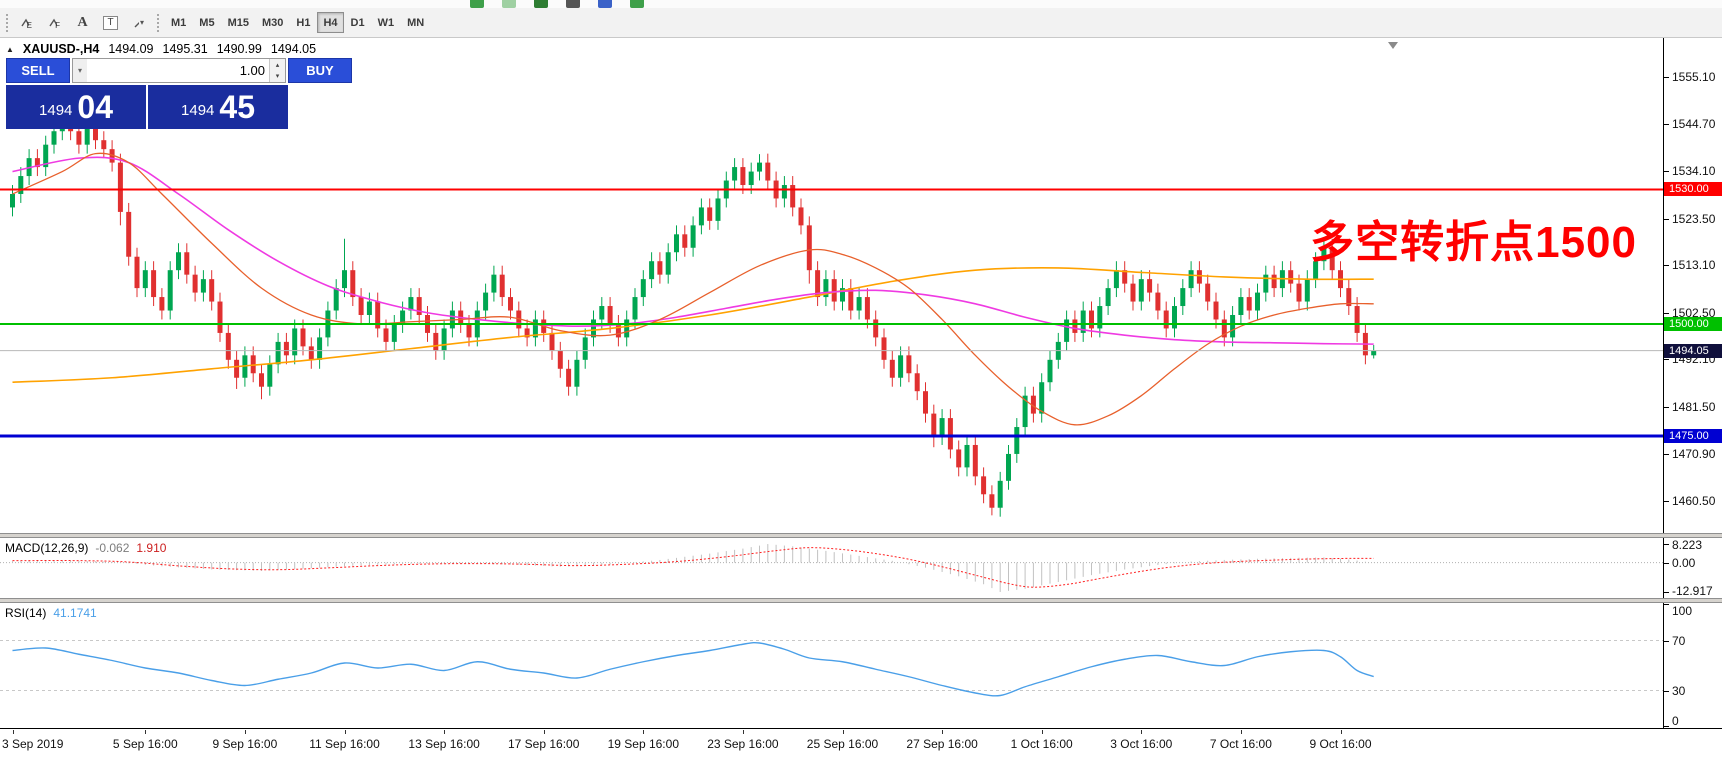 Image resolution: width=1722 pixels, height=757 pixels. Describe the element at coordinates (861, 729) in the screenshot. I see `chart-frame-line` at that location.